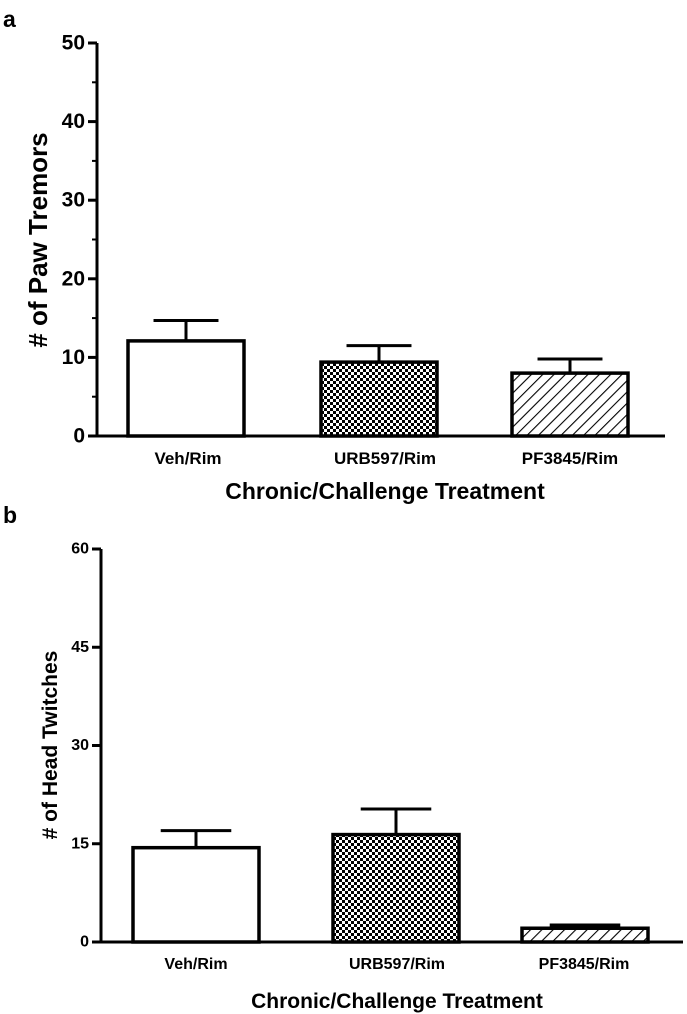 Image resolution: width=687 pixels, height=1014 pixels. I want to click on panel-b-bars, so click(390, 875).